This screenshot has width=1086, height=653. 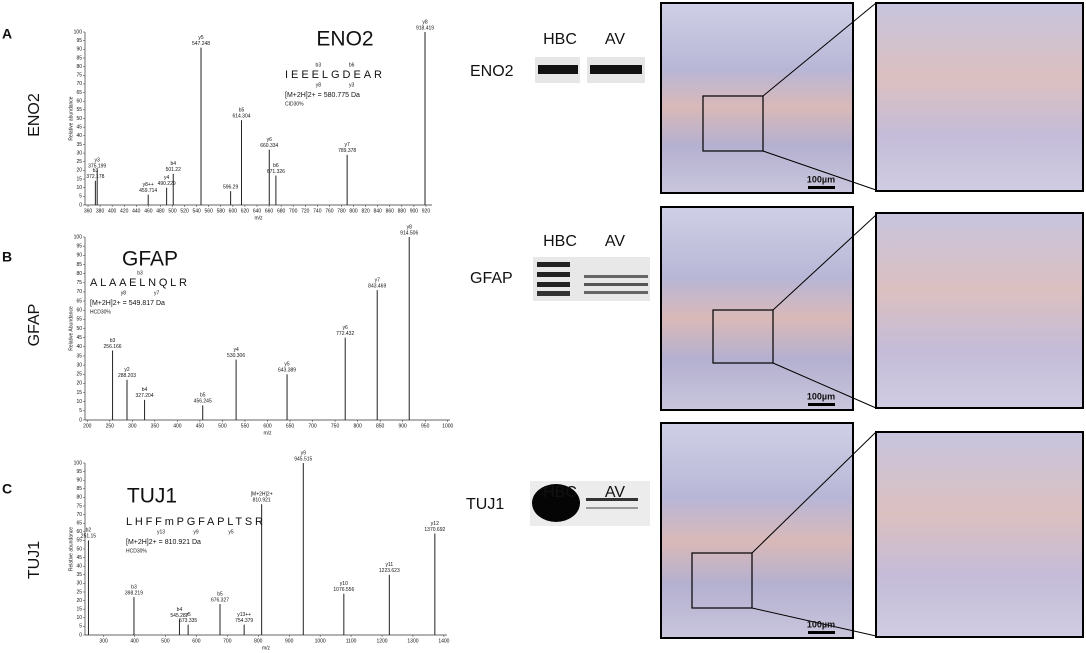 I want to click on fragment-label: y8, so click(x=124, y=293).